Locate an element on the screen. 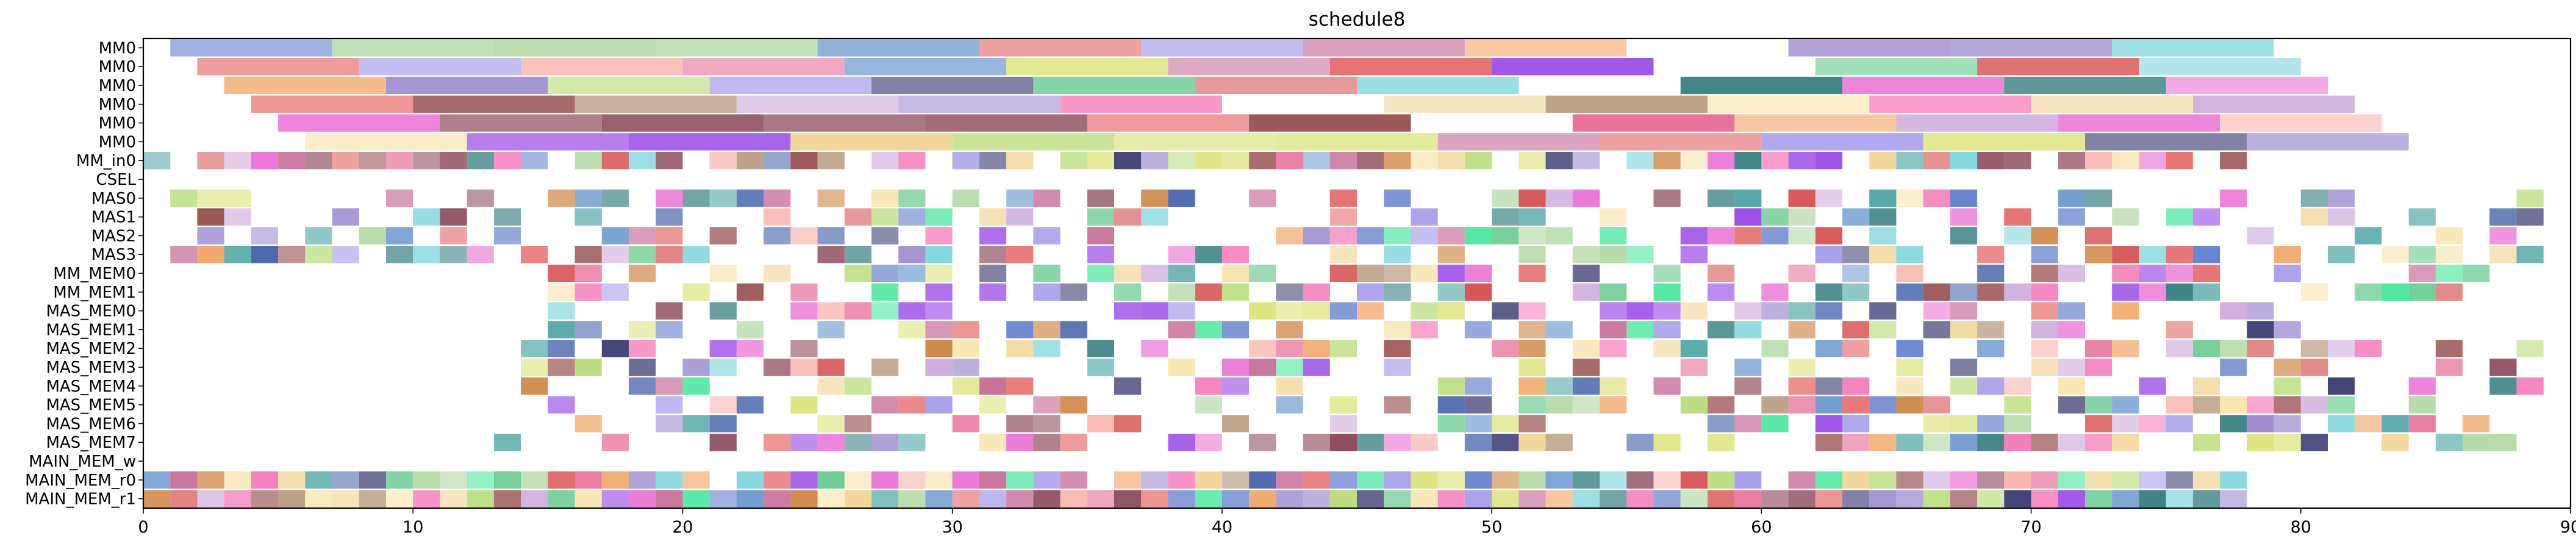 The width and height of the screenshot is (2576, 549). x-tick-label: 50 is located at coordinates (1491, 527).